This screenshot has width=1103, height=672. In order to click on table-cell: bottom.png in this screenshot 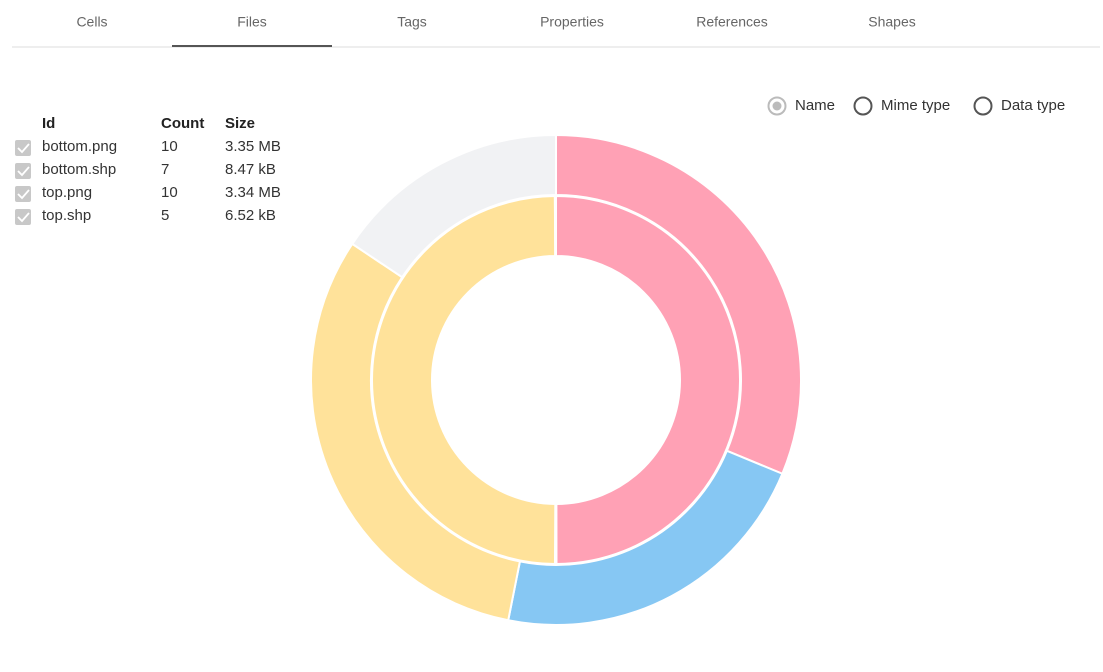, I will do `click(79, 146)`.